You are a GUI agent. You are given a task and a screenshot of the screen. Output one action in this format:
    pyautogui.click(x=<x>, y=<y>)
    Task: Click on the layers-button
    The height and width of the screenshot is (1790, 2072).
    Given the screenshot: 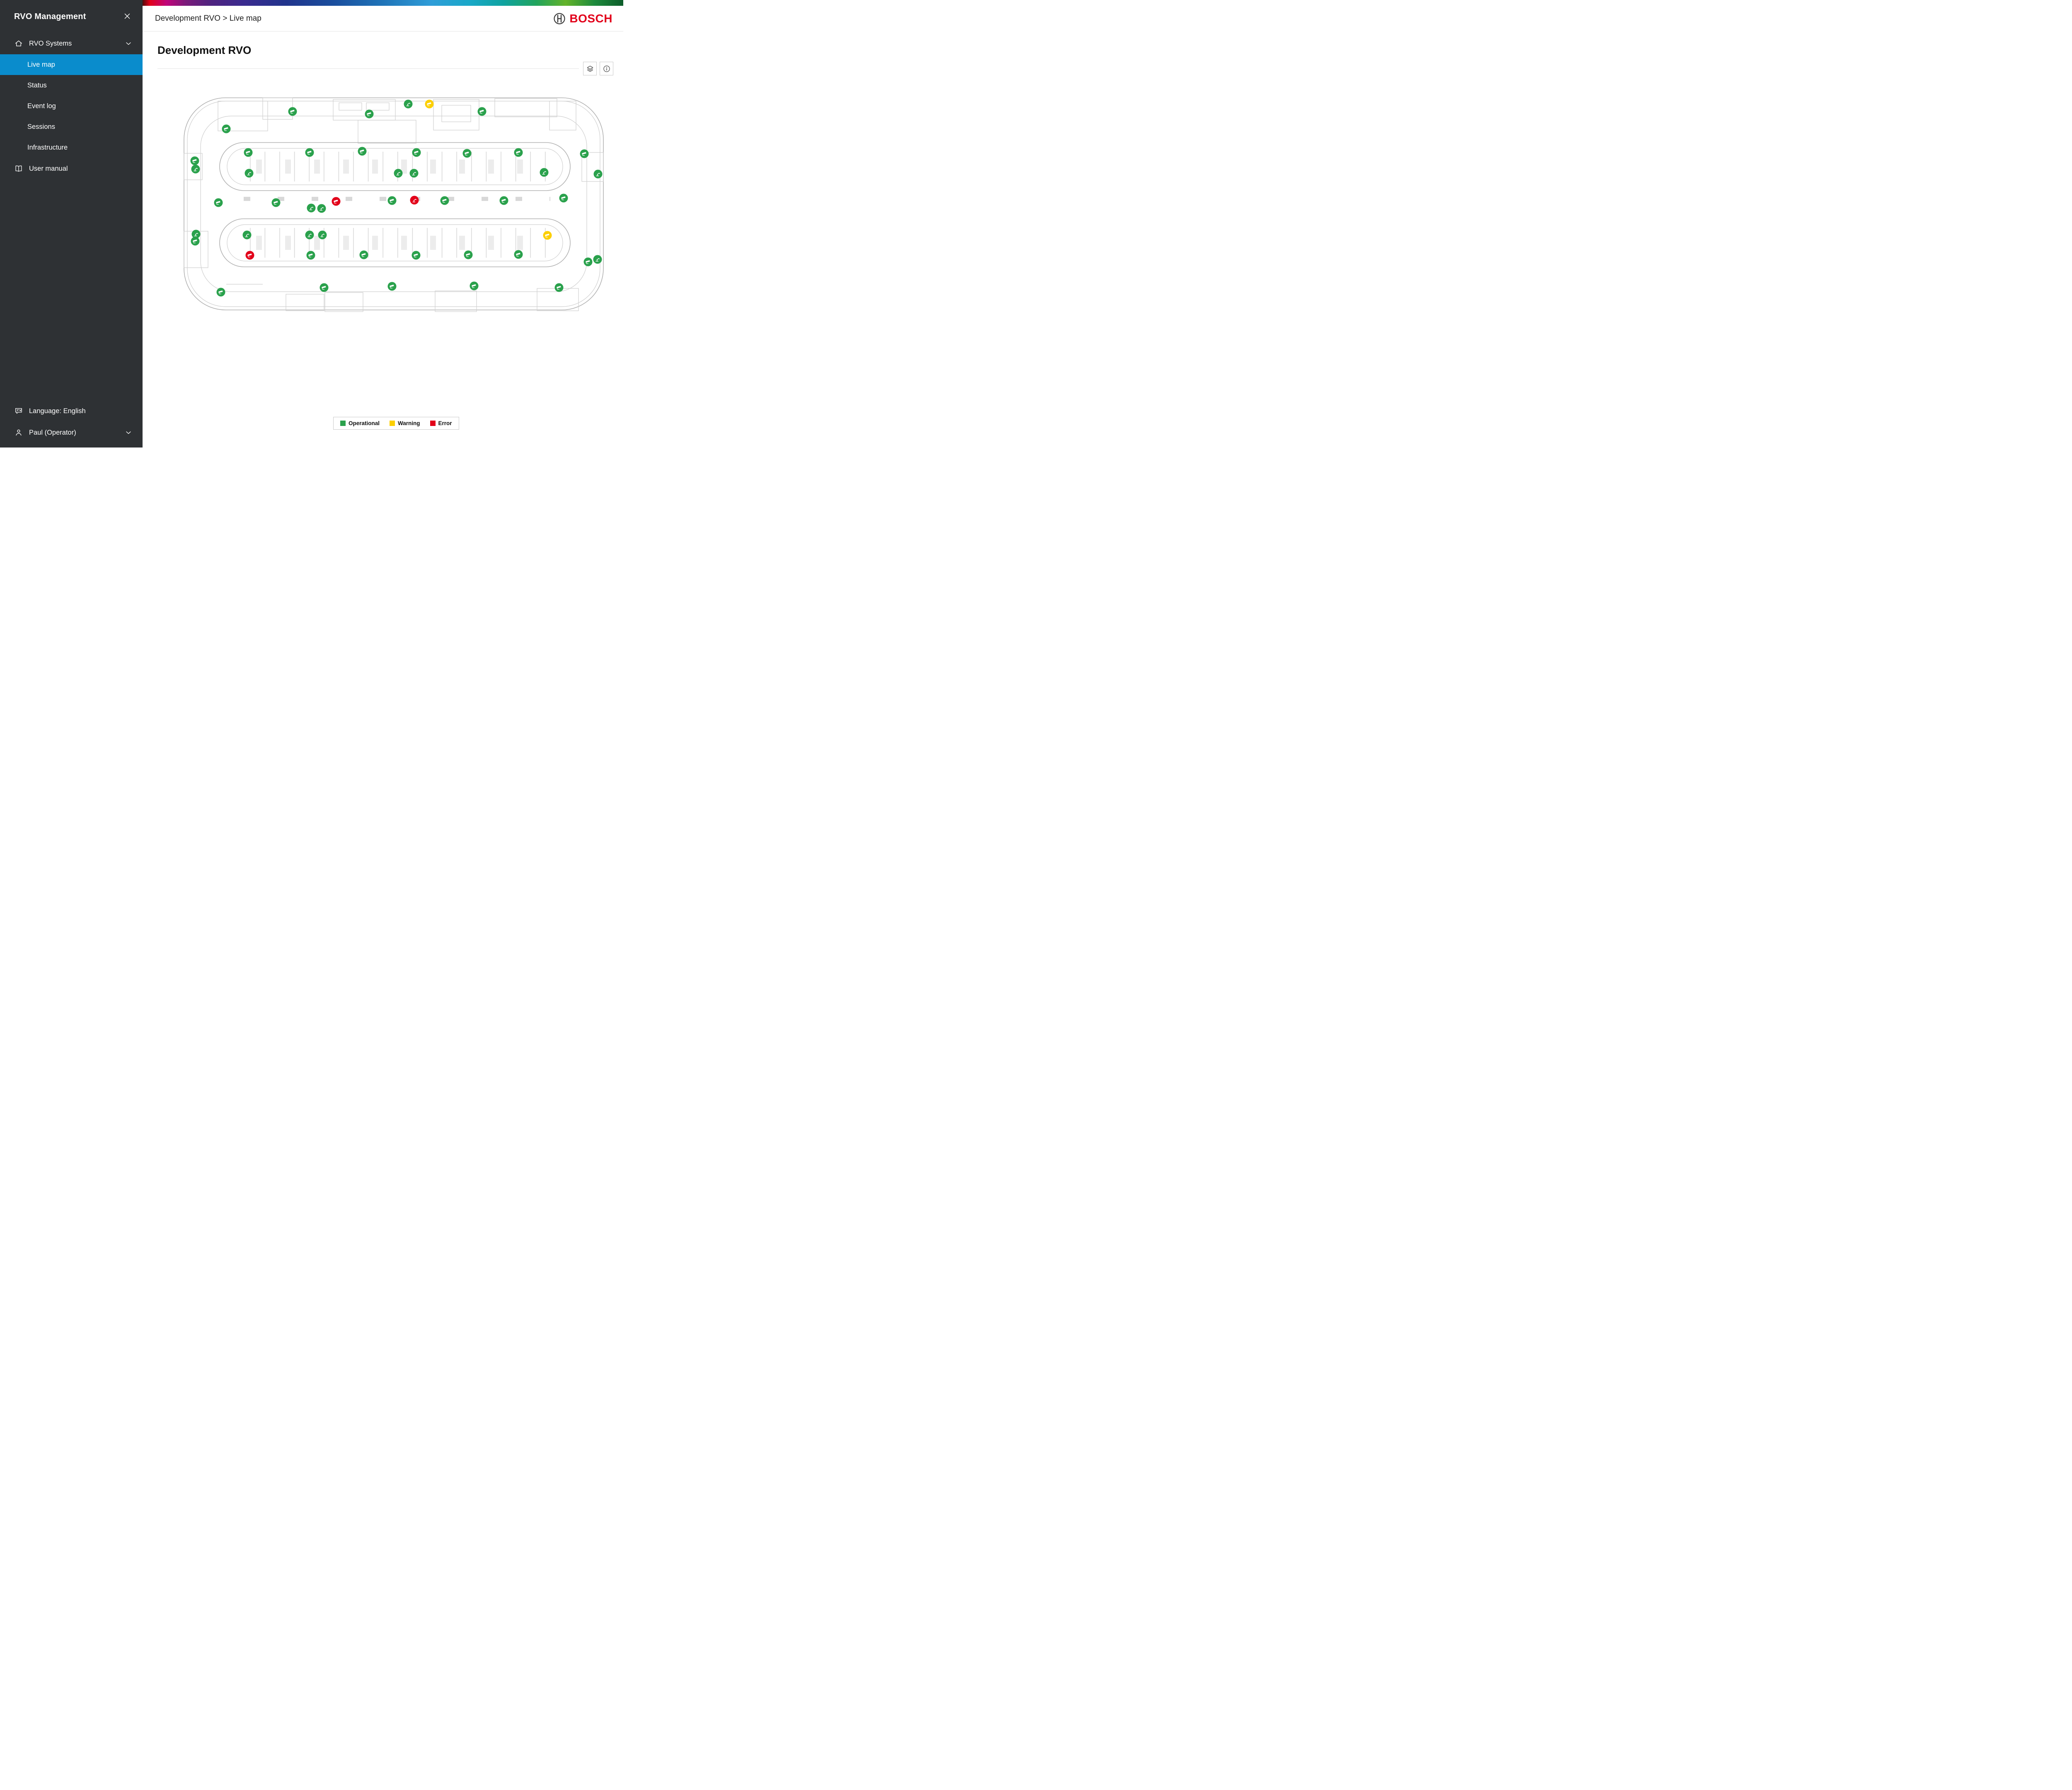 What is the action you would take?
    pyautogui.click(x=590, y=68)
    